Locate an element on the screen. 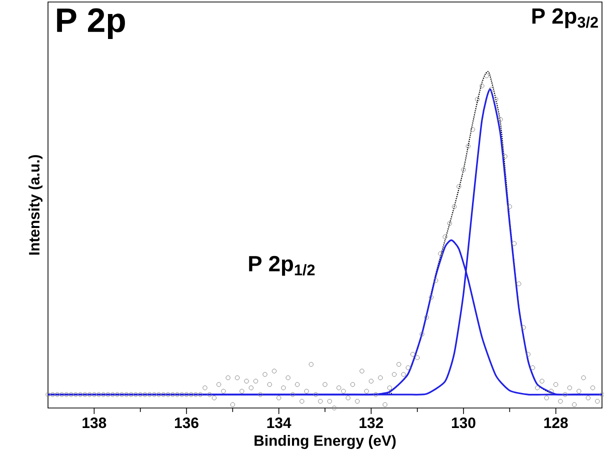  y-axis-title: Intensity (a.u.) is located at coordinates (35, 205).